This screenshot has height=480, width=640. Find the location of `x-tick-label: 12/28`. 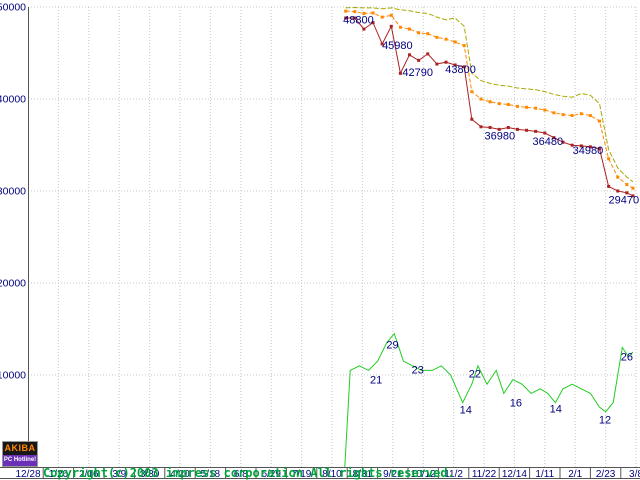

x-tick-label: 12/28 is located at coordinates (27, 474).